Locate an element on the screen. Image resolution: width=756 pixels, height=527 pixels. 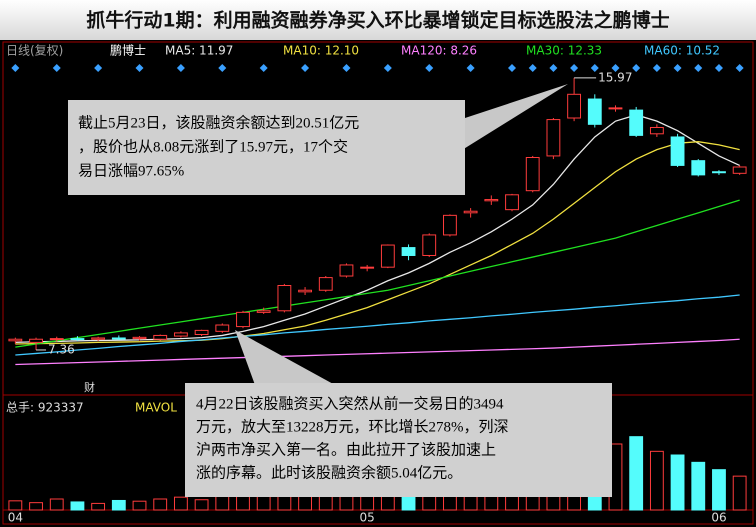
callout-pointer is located at coordinates (285, 357).